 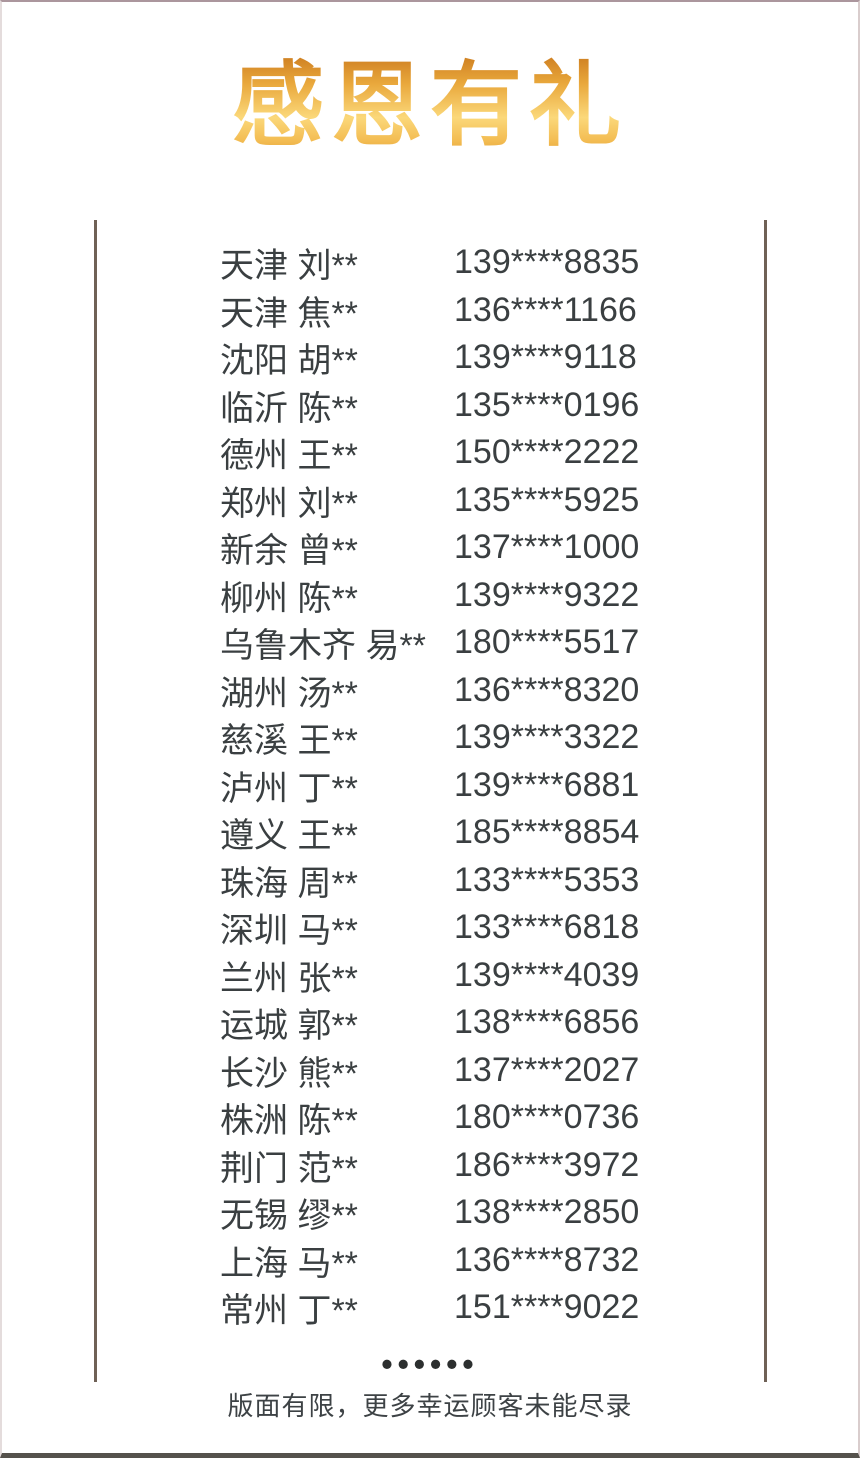 I want to click on winner-phone: 136****8320, so click(x=547, y=689).